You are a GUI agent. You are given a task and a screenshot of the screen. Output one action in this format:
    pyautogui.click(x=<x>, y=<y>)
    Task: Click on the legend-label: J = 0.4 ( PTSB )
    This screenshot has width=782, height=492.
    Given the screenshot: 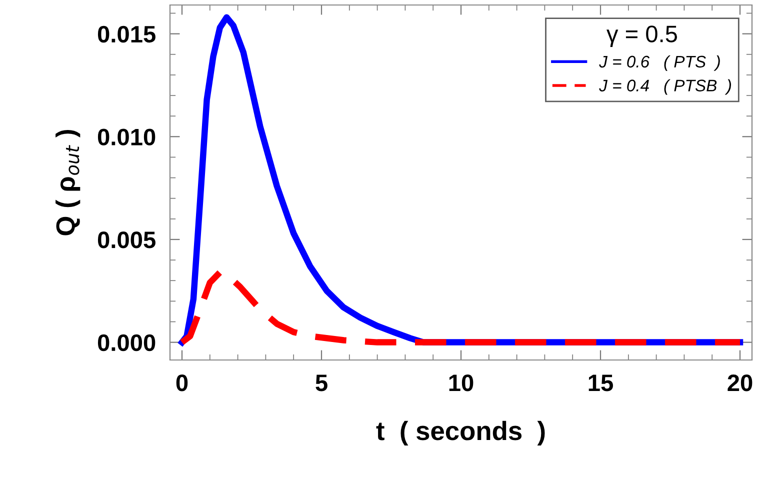 What is the action you would take?
    pyautogui.click(x=665, y=87)
    